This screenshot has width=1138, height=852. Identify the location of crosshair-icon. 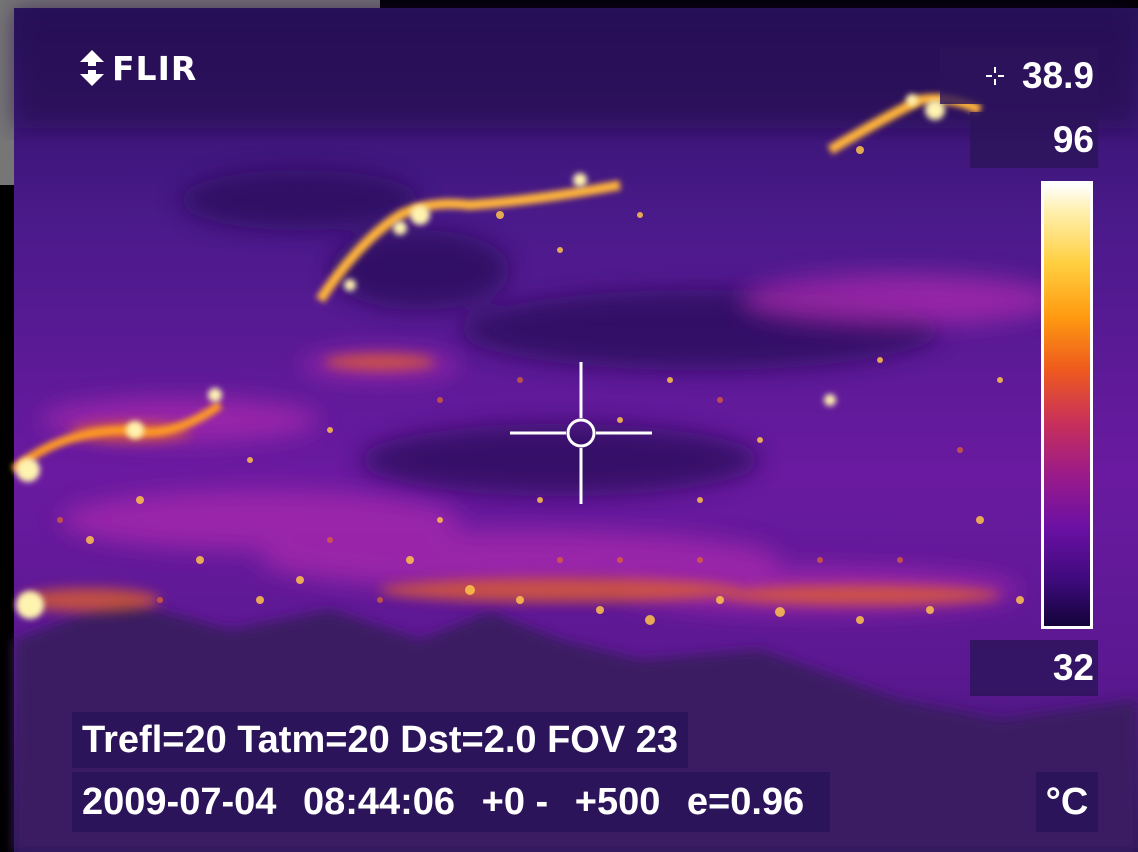
(581, 433).